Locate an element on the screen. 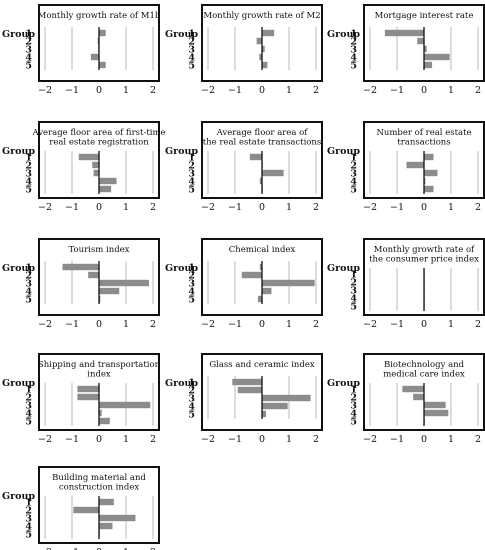 This screenshot has width=485, height=550. panel-title-line: construction index is located at coordinates (99, 488).